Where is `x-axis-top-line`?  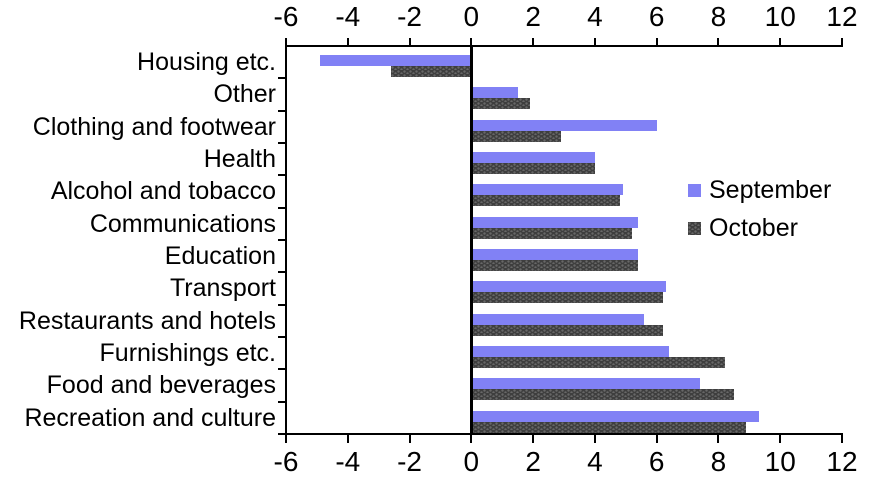
x-axis-top-line is located at coordinates (564, 46).